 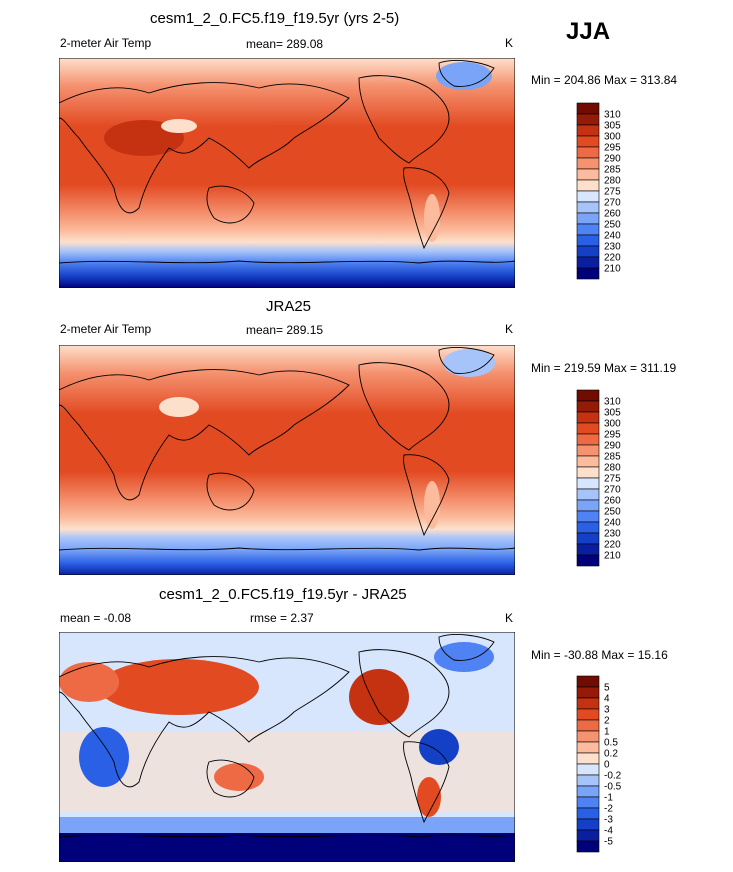 I want to click on colorbar-tick-label: 275, so click(x=612, y=192).